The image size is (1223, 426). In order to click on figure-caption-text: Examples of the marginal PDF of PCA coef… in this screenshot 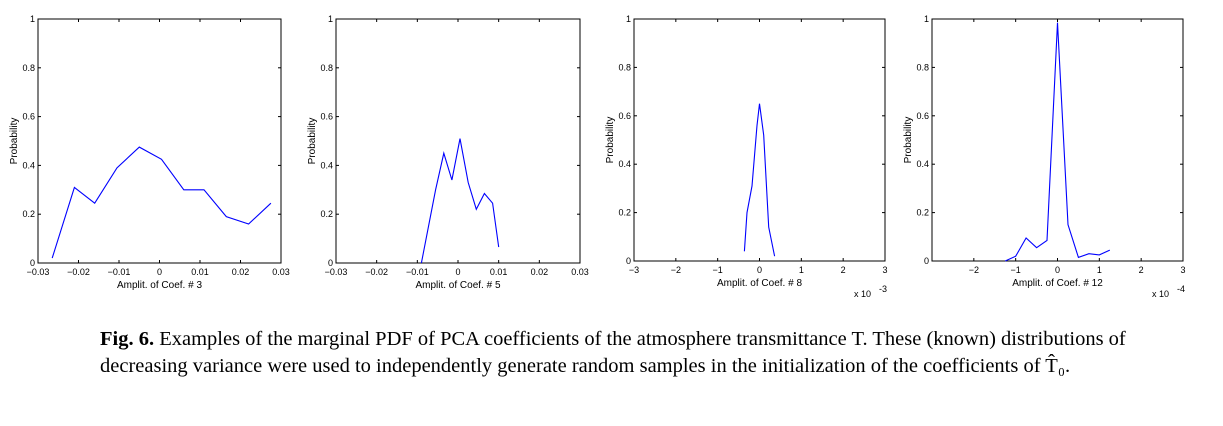, I will do `click(613, 352)`.